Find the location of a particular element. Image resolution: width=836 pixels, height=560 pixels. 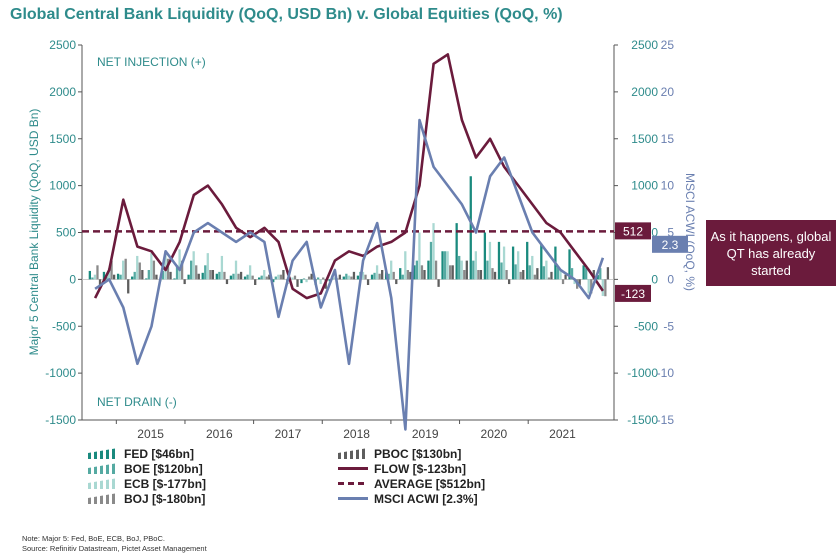

y-right-liquidity-tick-label: -500 is located at coordinates (646, 326).